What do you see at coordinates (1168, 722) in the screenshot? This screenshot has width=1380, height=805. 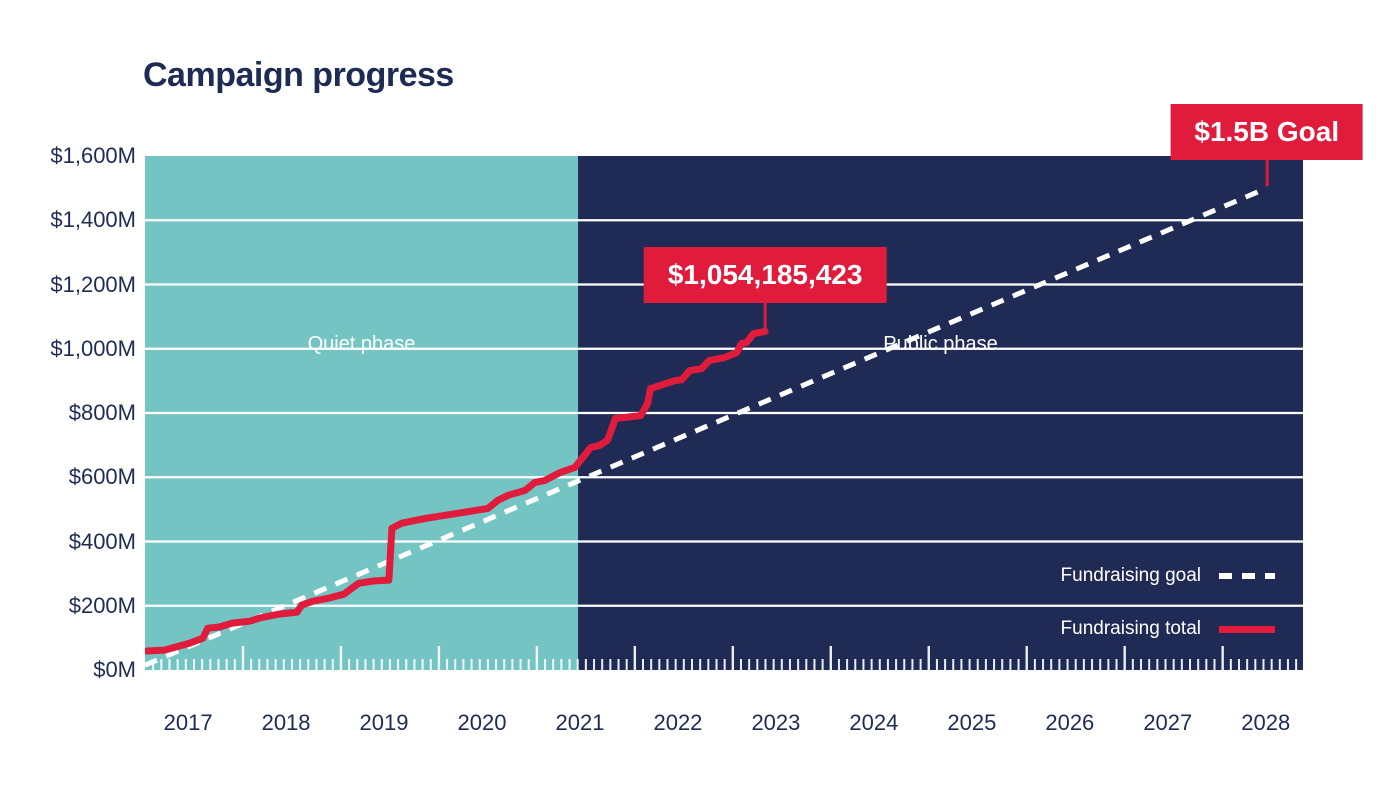 I see `x-axis-label: 2027` at bounding box center [1168, 722].